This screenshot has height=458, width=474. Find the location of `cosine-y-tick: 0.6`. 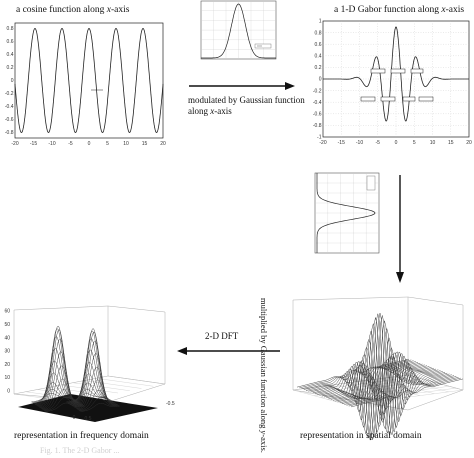

cosine-y-tick: 0.6 is located at coordinates (10, 42).